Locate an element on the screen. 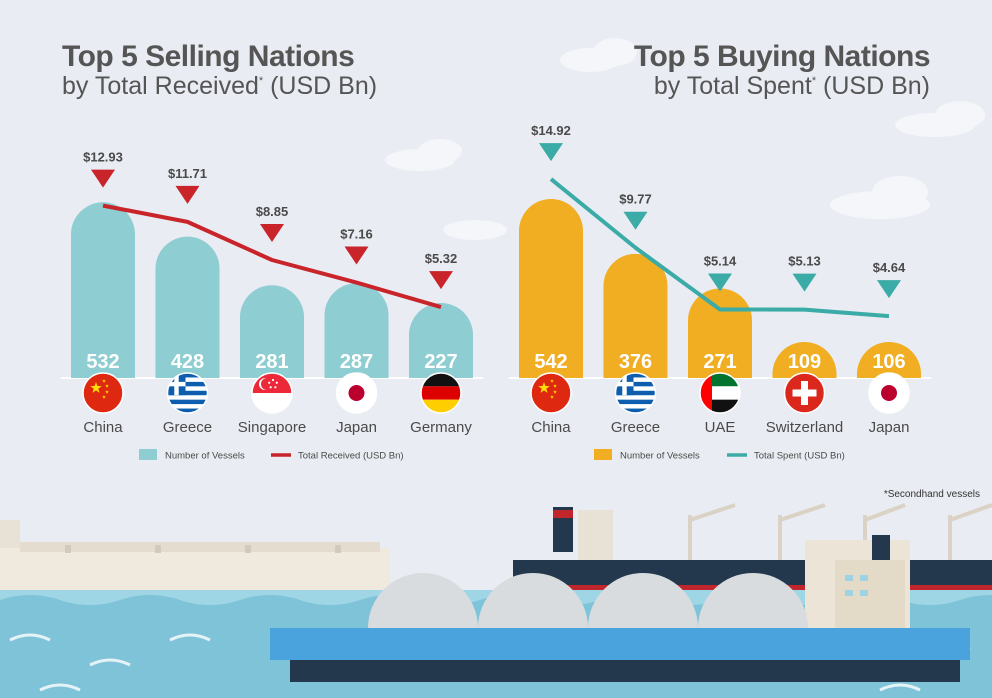 The width and height of the screenshot is (992, 698). selling-line-label: $12.93 is located at coordinates (103, 157).